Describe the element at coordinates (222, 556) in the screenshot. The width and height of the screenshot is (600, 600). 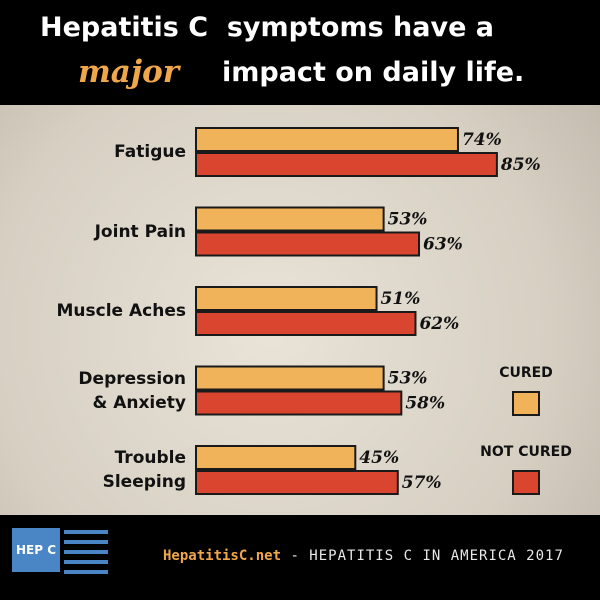
I see `footer-site: HepatitisC.net` at that location.